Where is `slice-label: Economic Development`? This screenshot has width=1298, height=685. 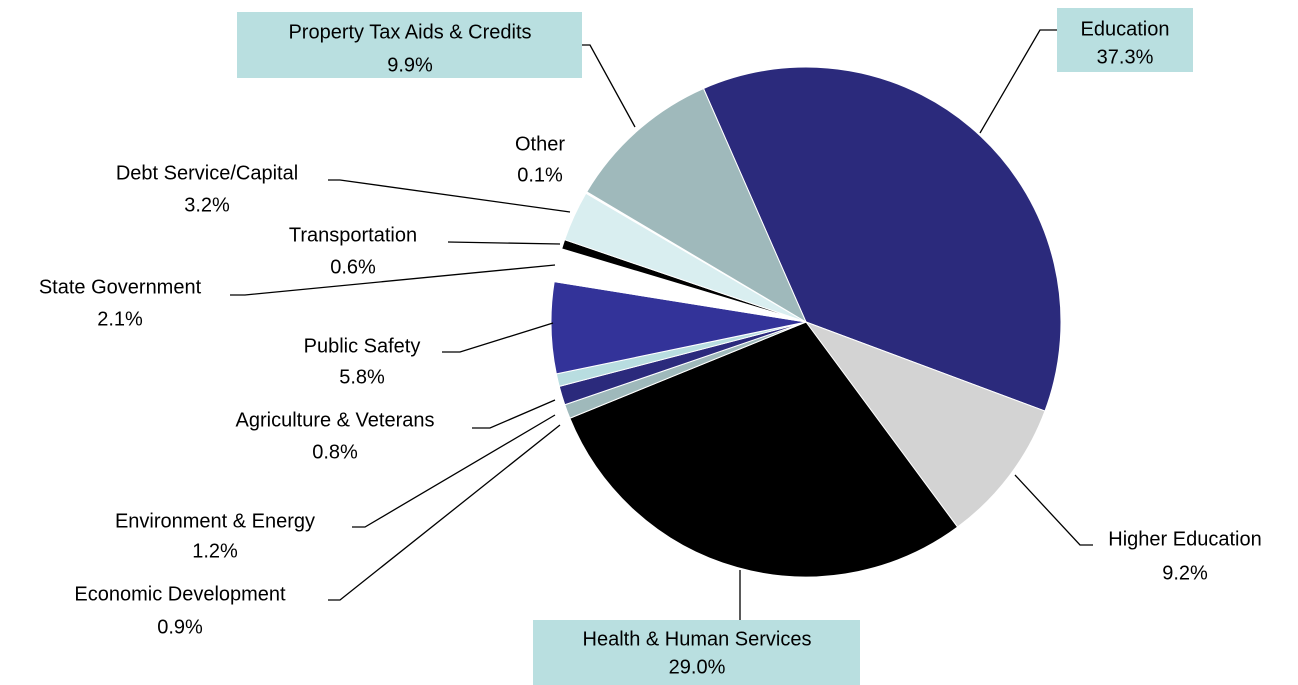
slice-label: Economic Development is located at coordinates (180, 594).